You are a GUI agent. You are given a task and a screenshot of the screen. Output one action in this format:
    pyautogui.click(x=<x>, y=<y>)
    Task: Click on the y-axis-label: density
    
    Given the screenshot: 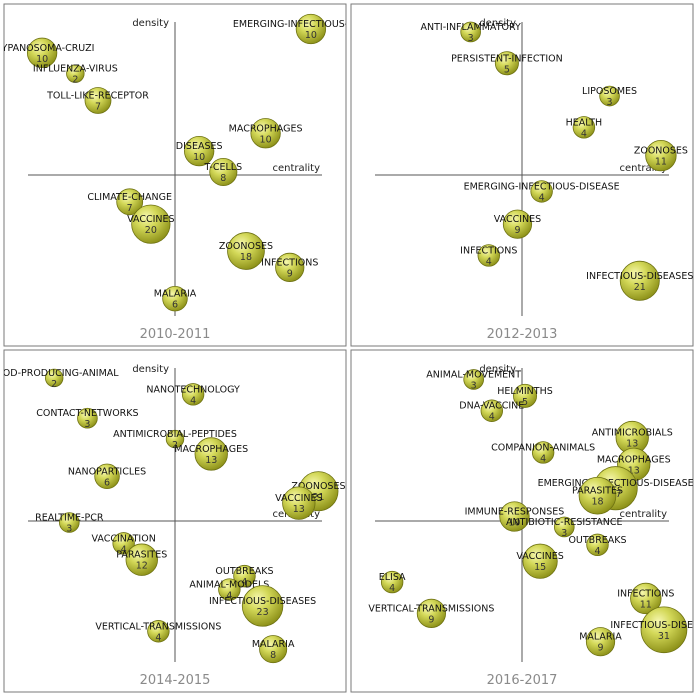 What is the action you would take?
    pyautogui.click(x=150, y=369)
    